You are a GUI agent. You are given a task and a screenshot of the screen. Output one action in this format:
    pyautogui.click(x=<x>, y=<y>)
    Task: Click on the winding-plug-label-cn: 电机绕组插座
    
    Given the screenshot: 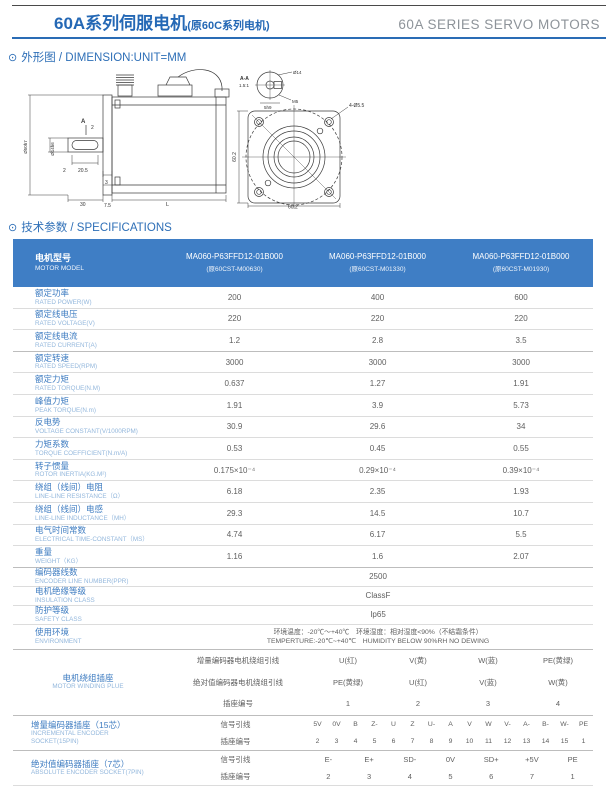 What is the action you would take?
    pyautogui.click(x=88, y=678)
    